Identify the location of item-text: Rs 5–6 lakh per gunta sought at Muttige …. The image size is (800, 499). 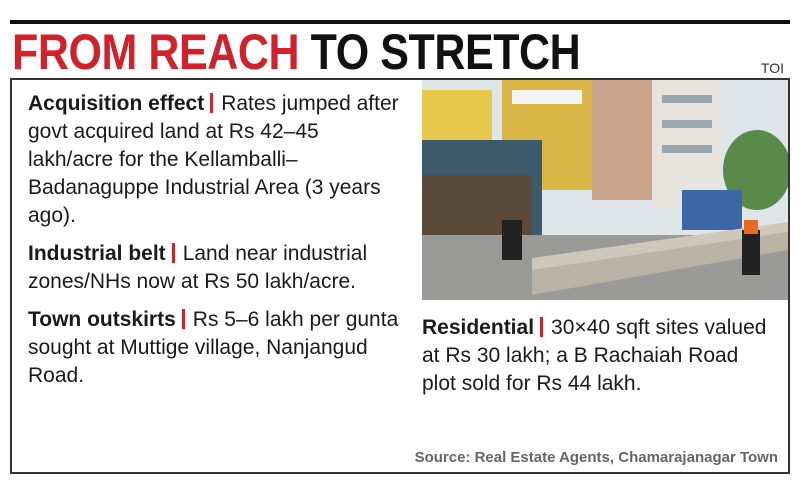
(213, 347).